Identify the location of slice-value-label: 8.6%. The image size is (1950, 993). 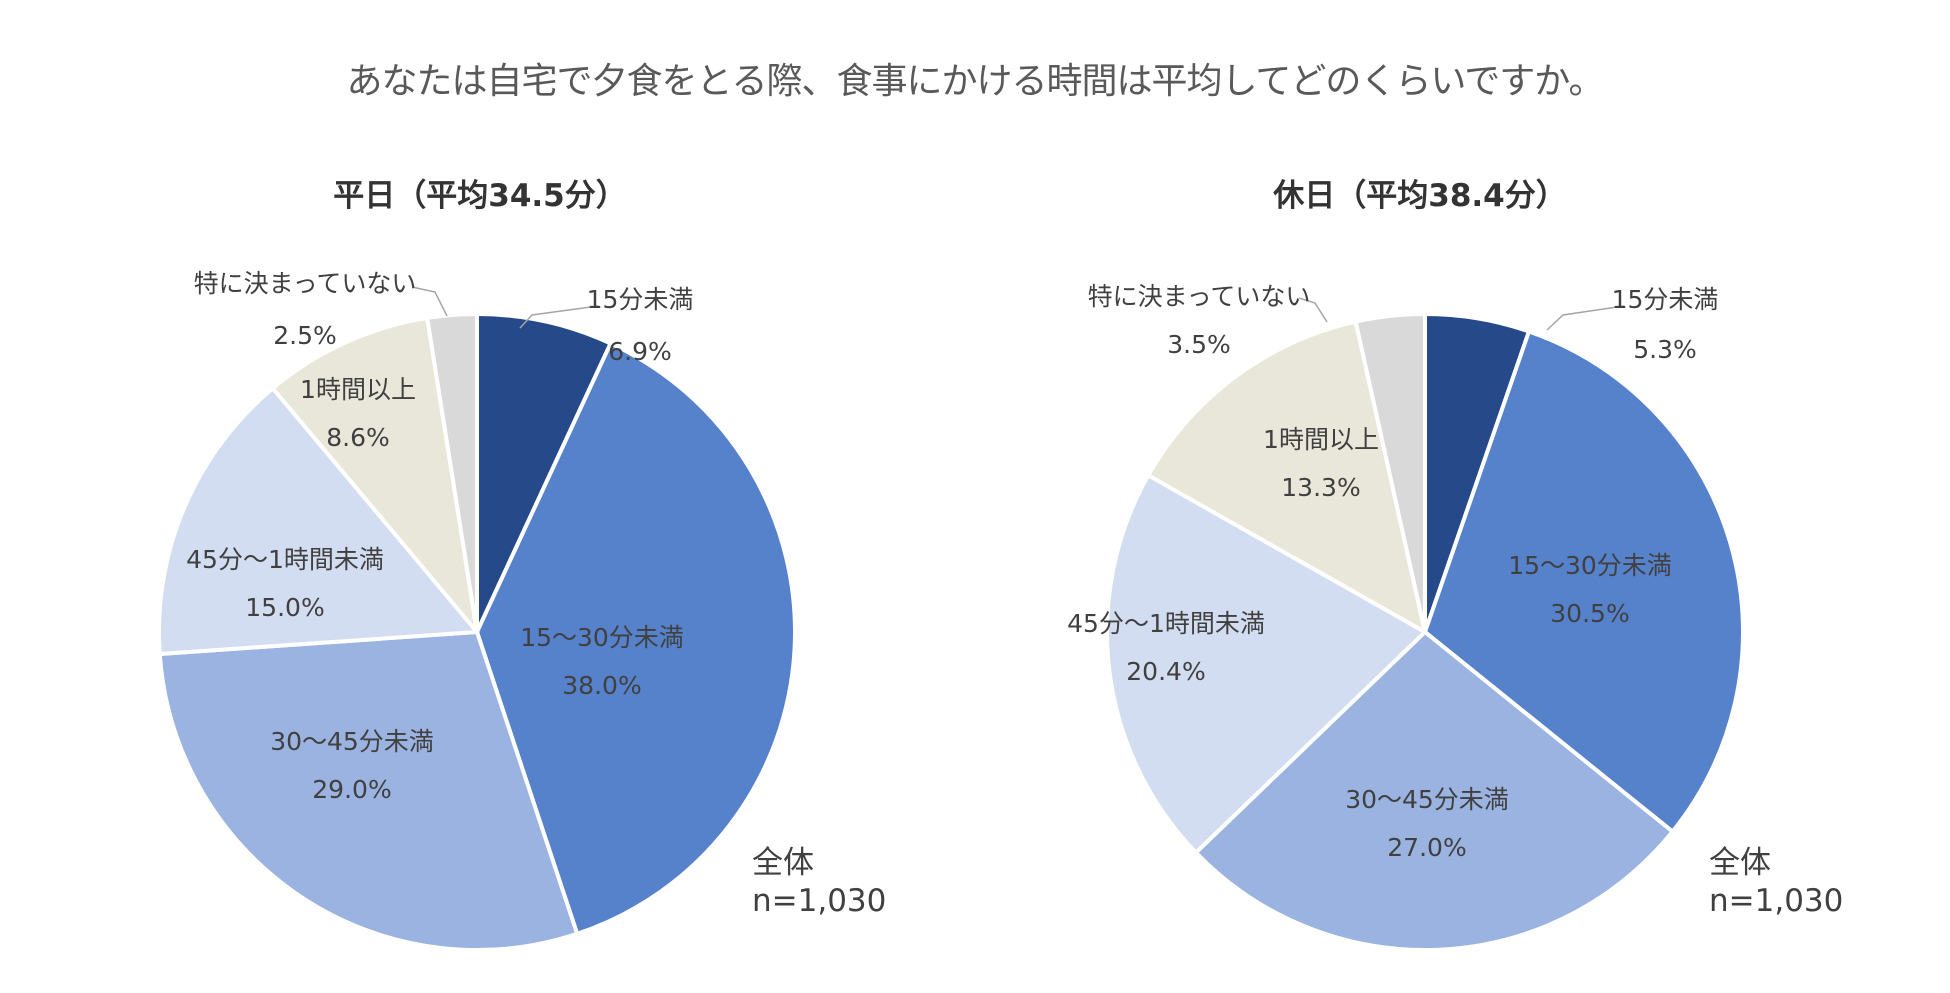
(358, 437).